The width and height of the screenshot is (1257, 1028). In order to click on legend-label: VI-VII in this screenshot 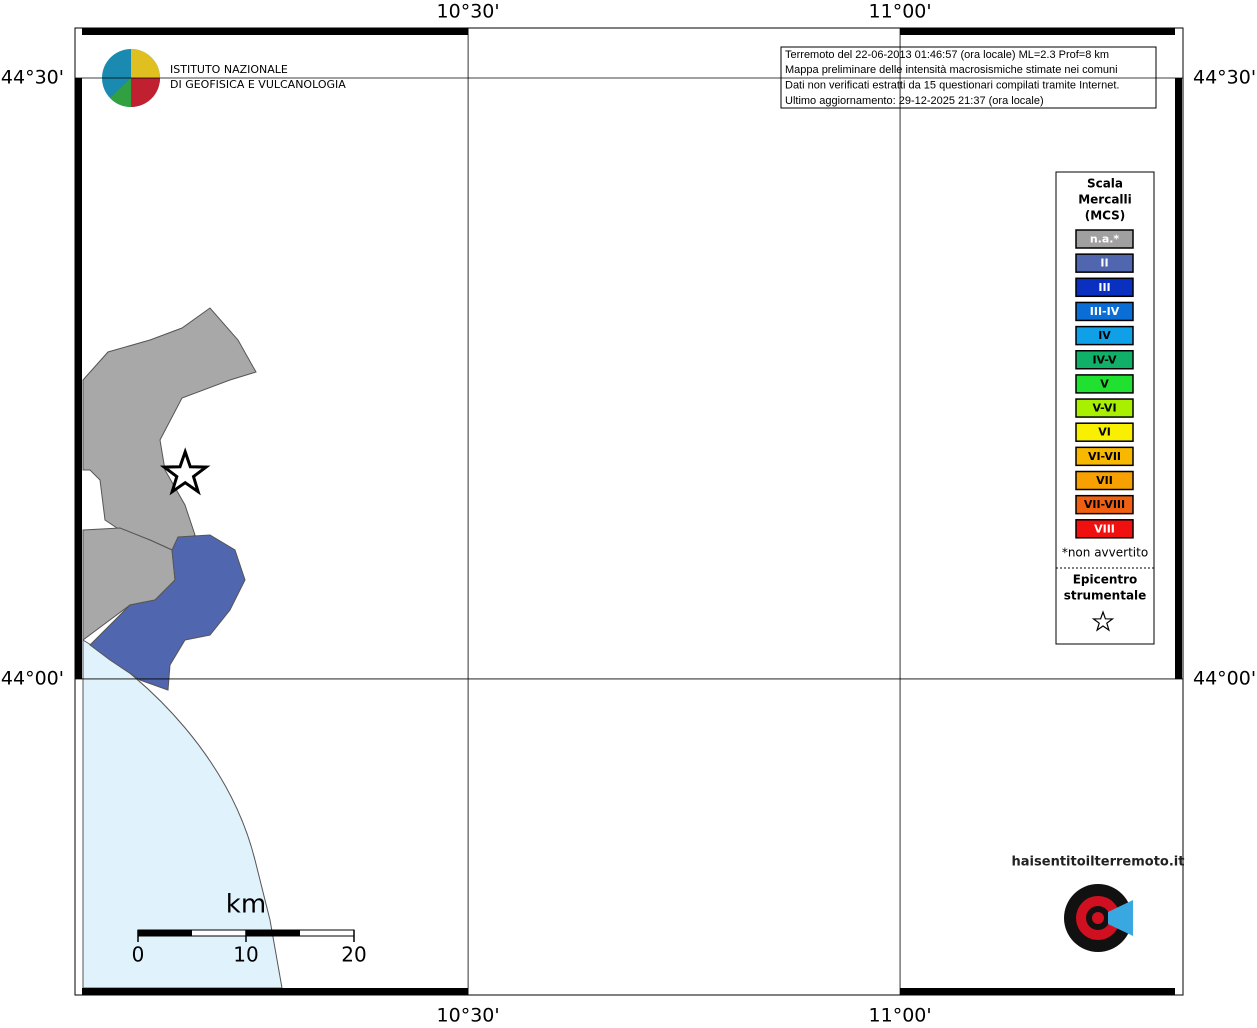, I will do `click(1104, 456)`.